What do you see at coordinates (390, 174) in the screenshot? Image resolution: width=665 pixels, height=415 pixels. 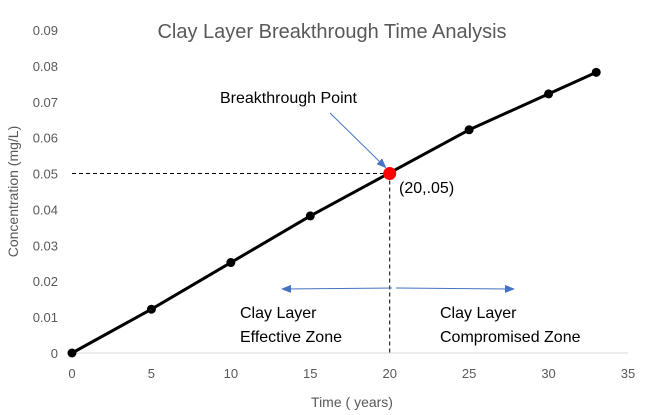 I see `breakthrough-point-marker` at bounding box center [390, 174].